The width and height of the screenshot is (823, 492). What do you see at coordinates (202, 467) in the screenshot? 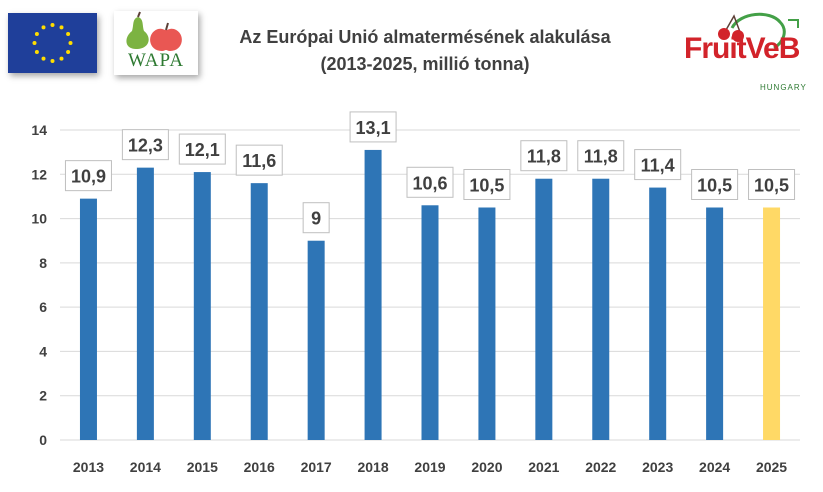
I see `x-tick-label: 2015` at bounding box center [202, 467].